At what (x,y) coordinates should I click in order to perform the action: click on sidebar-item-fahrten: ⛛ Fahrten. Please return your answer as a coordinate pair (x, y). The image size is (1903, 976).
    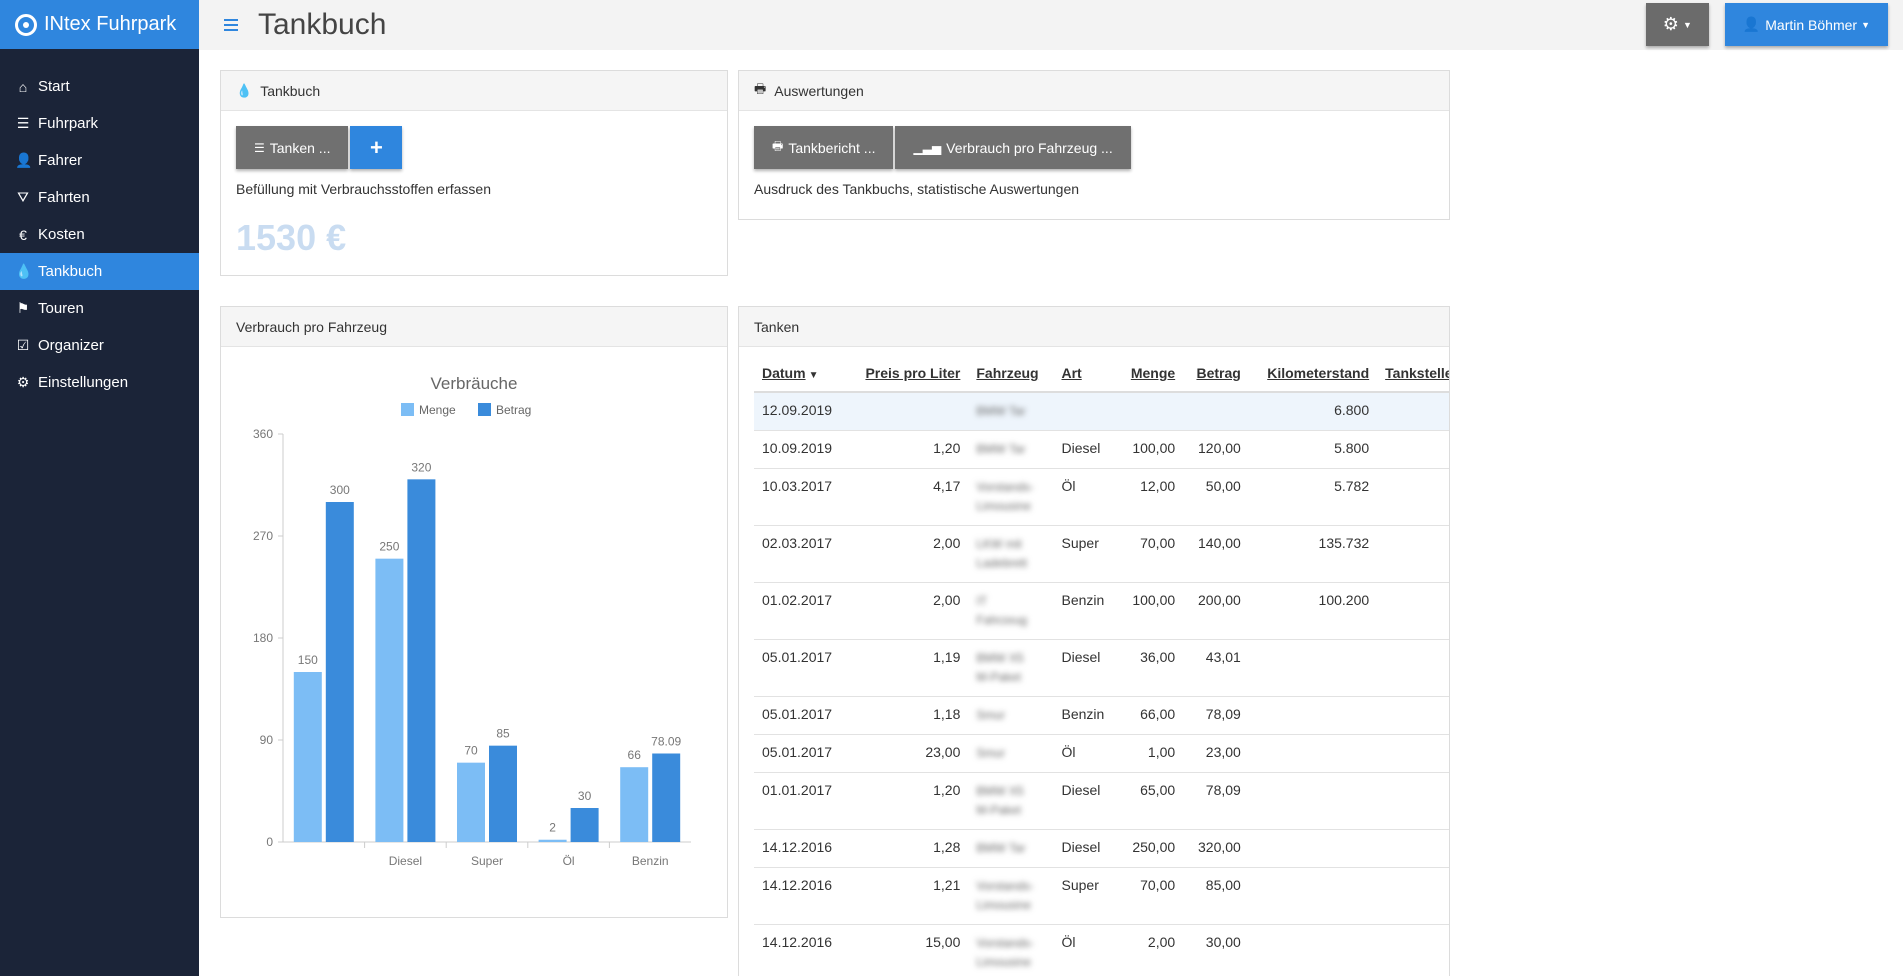
    Looking at the image, I should click on (99, 197).